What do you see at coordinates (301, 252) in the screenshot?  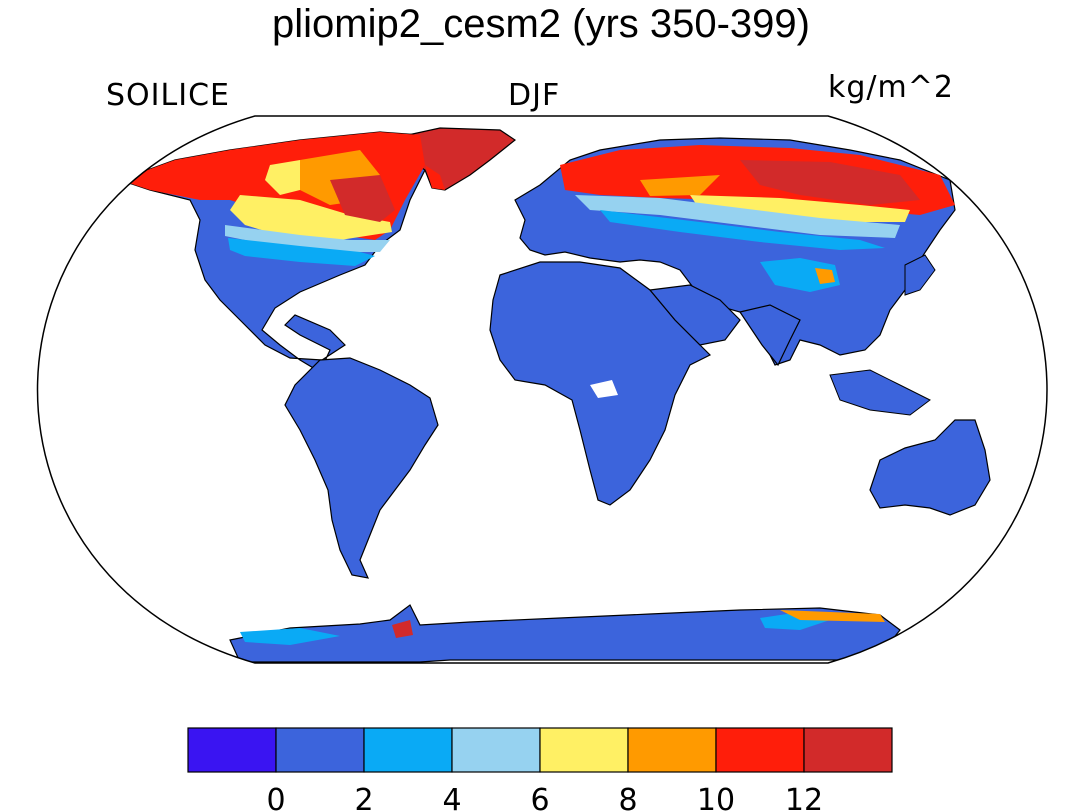 I see `na-band-cyan` at bounding box center [301, 252].